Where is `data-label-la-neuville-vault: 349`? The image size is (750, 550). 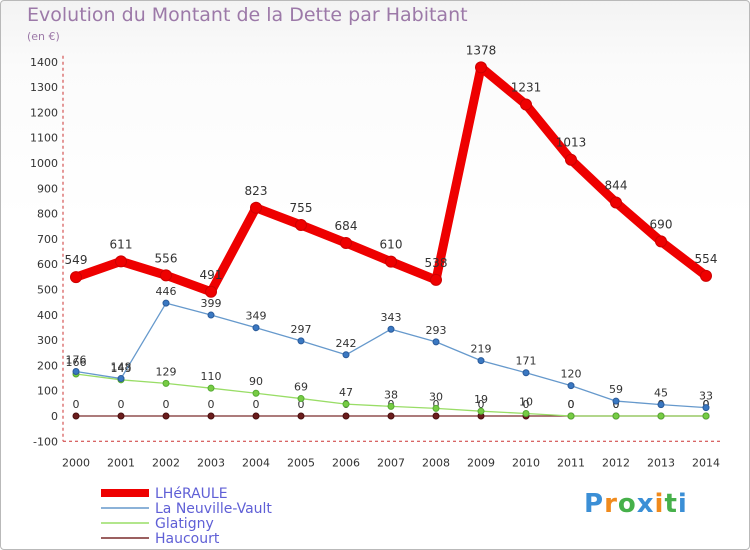 data-label-la-neuville-vault: 349 is located at coordinates (256, 316).